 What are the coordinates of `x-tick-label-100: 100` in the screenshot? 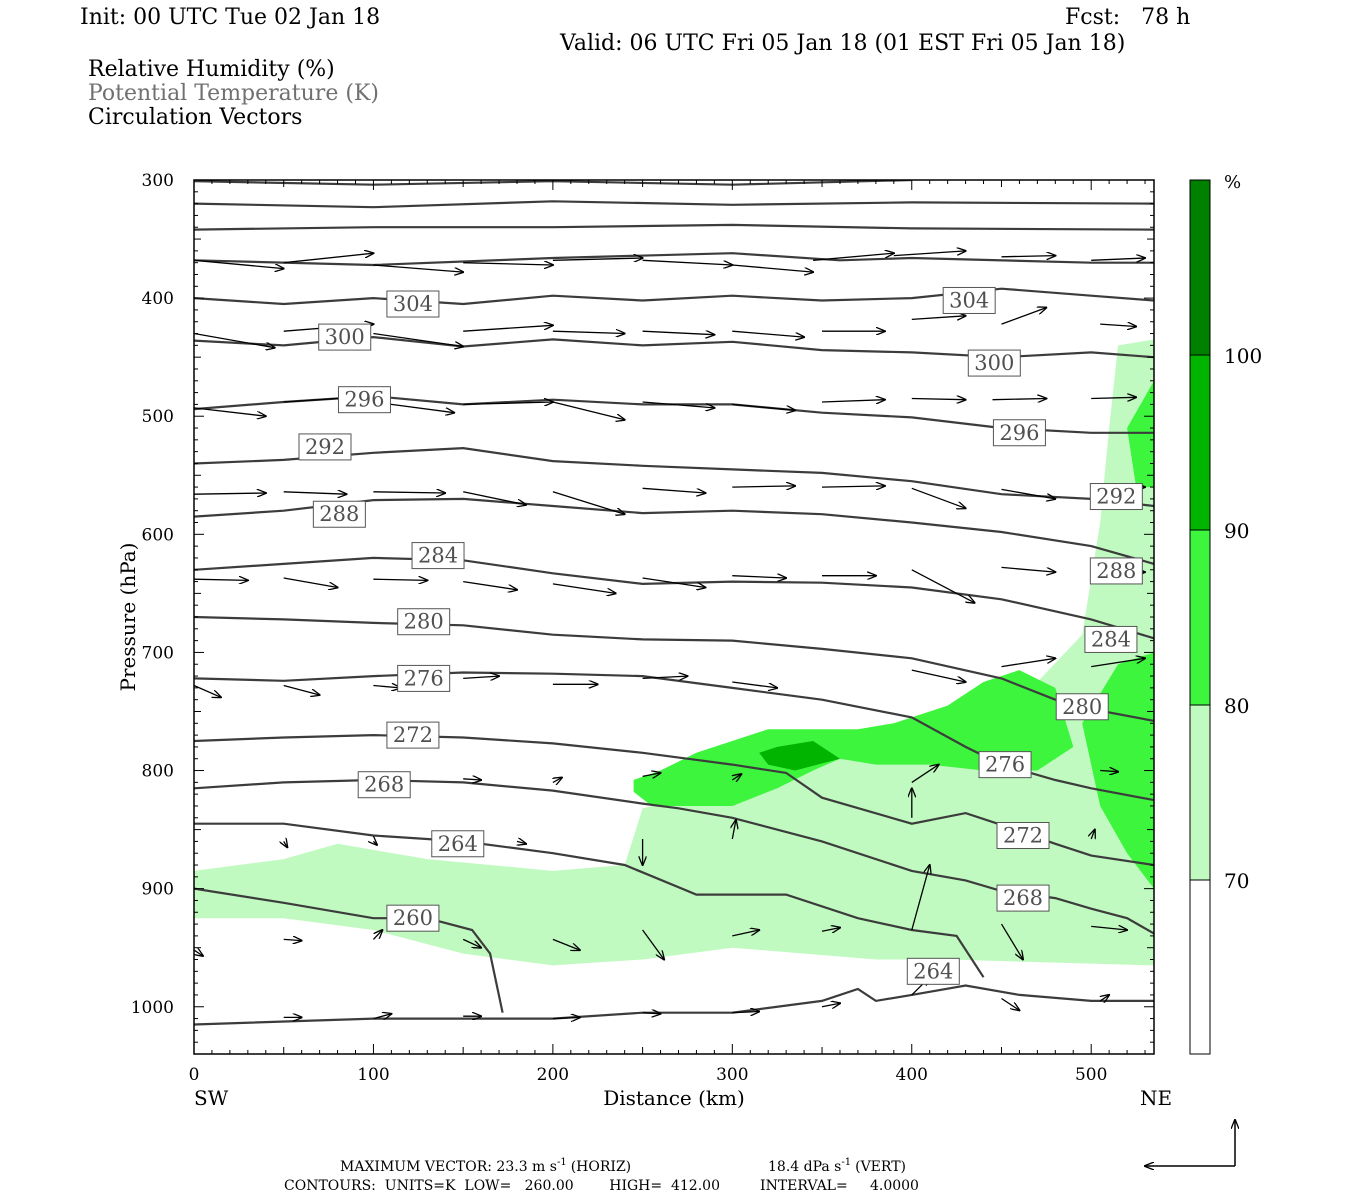 It's located at (373, 1075).